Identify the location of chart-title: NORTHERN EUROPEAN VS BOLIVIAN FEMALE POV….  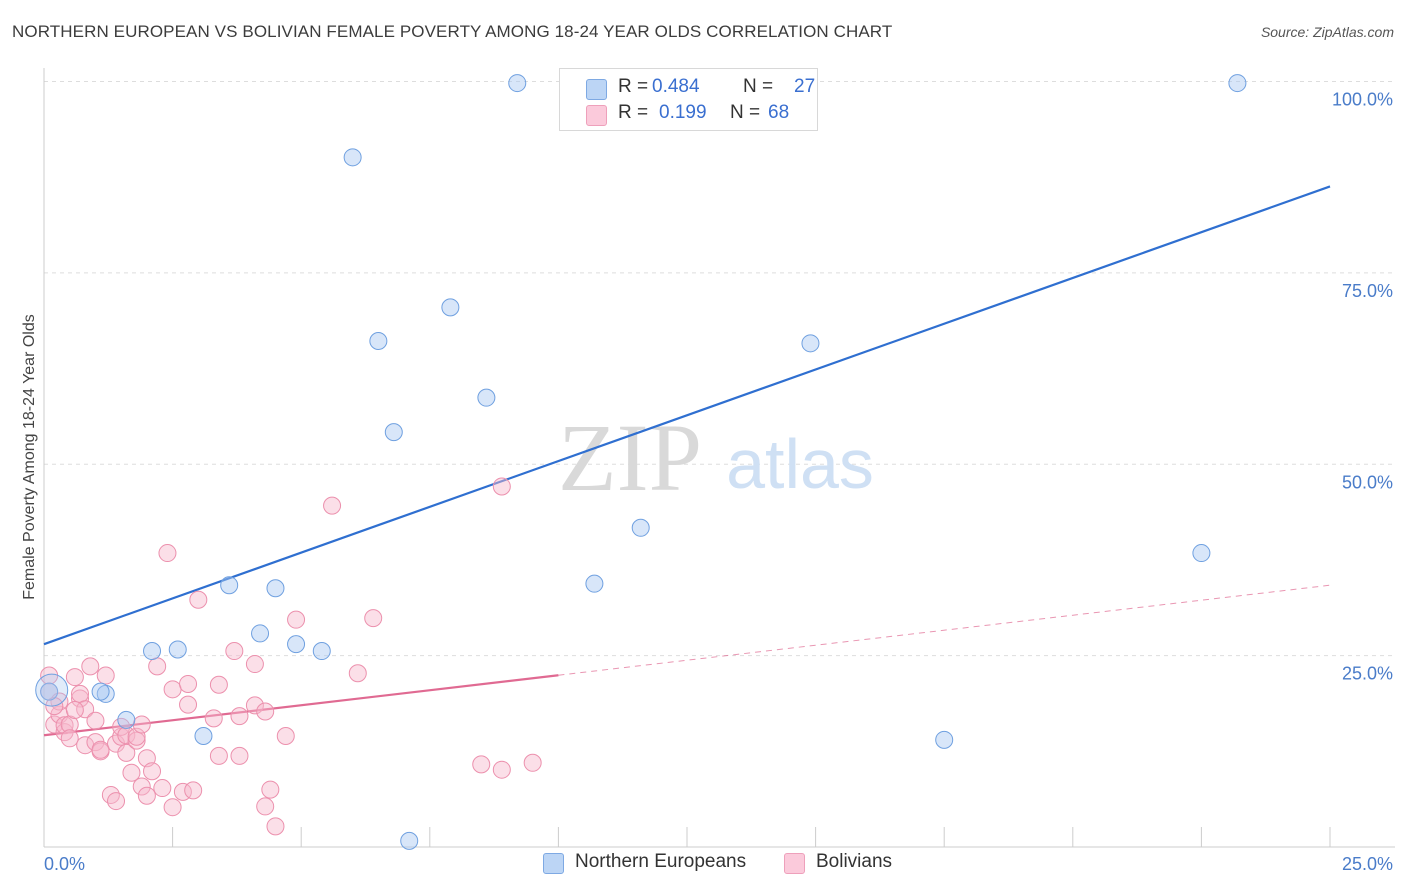
(452, 31).